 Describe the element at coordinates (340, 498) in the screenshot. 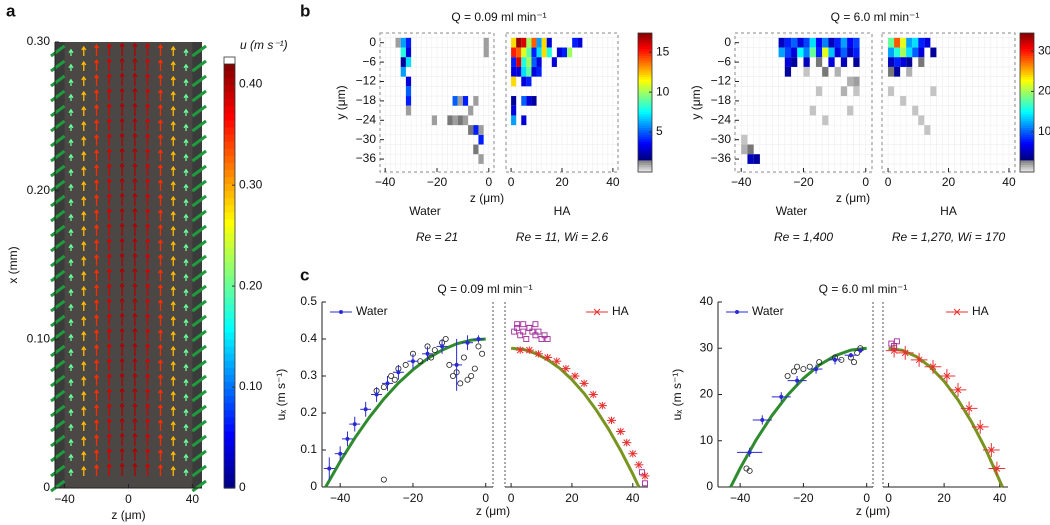

I see `x-tick-label: −40` at that location.